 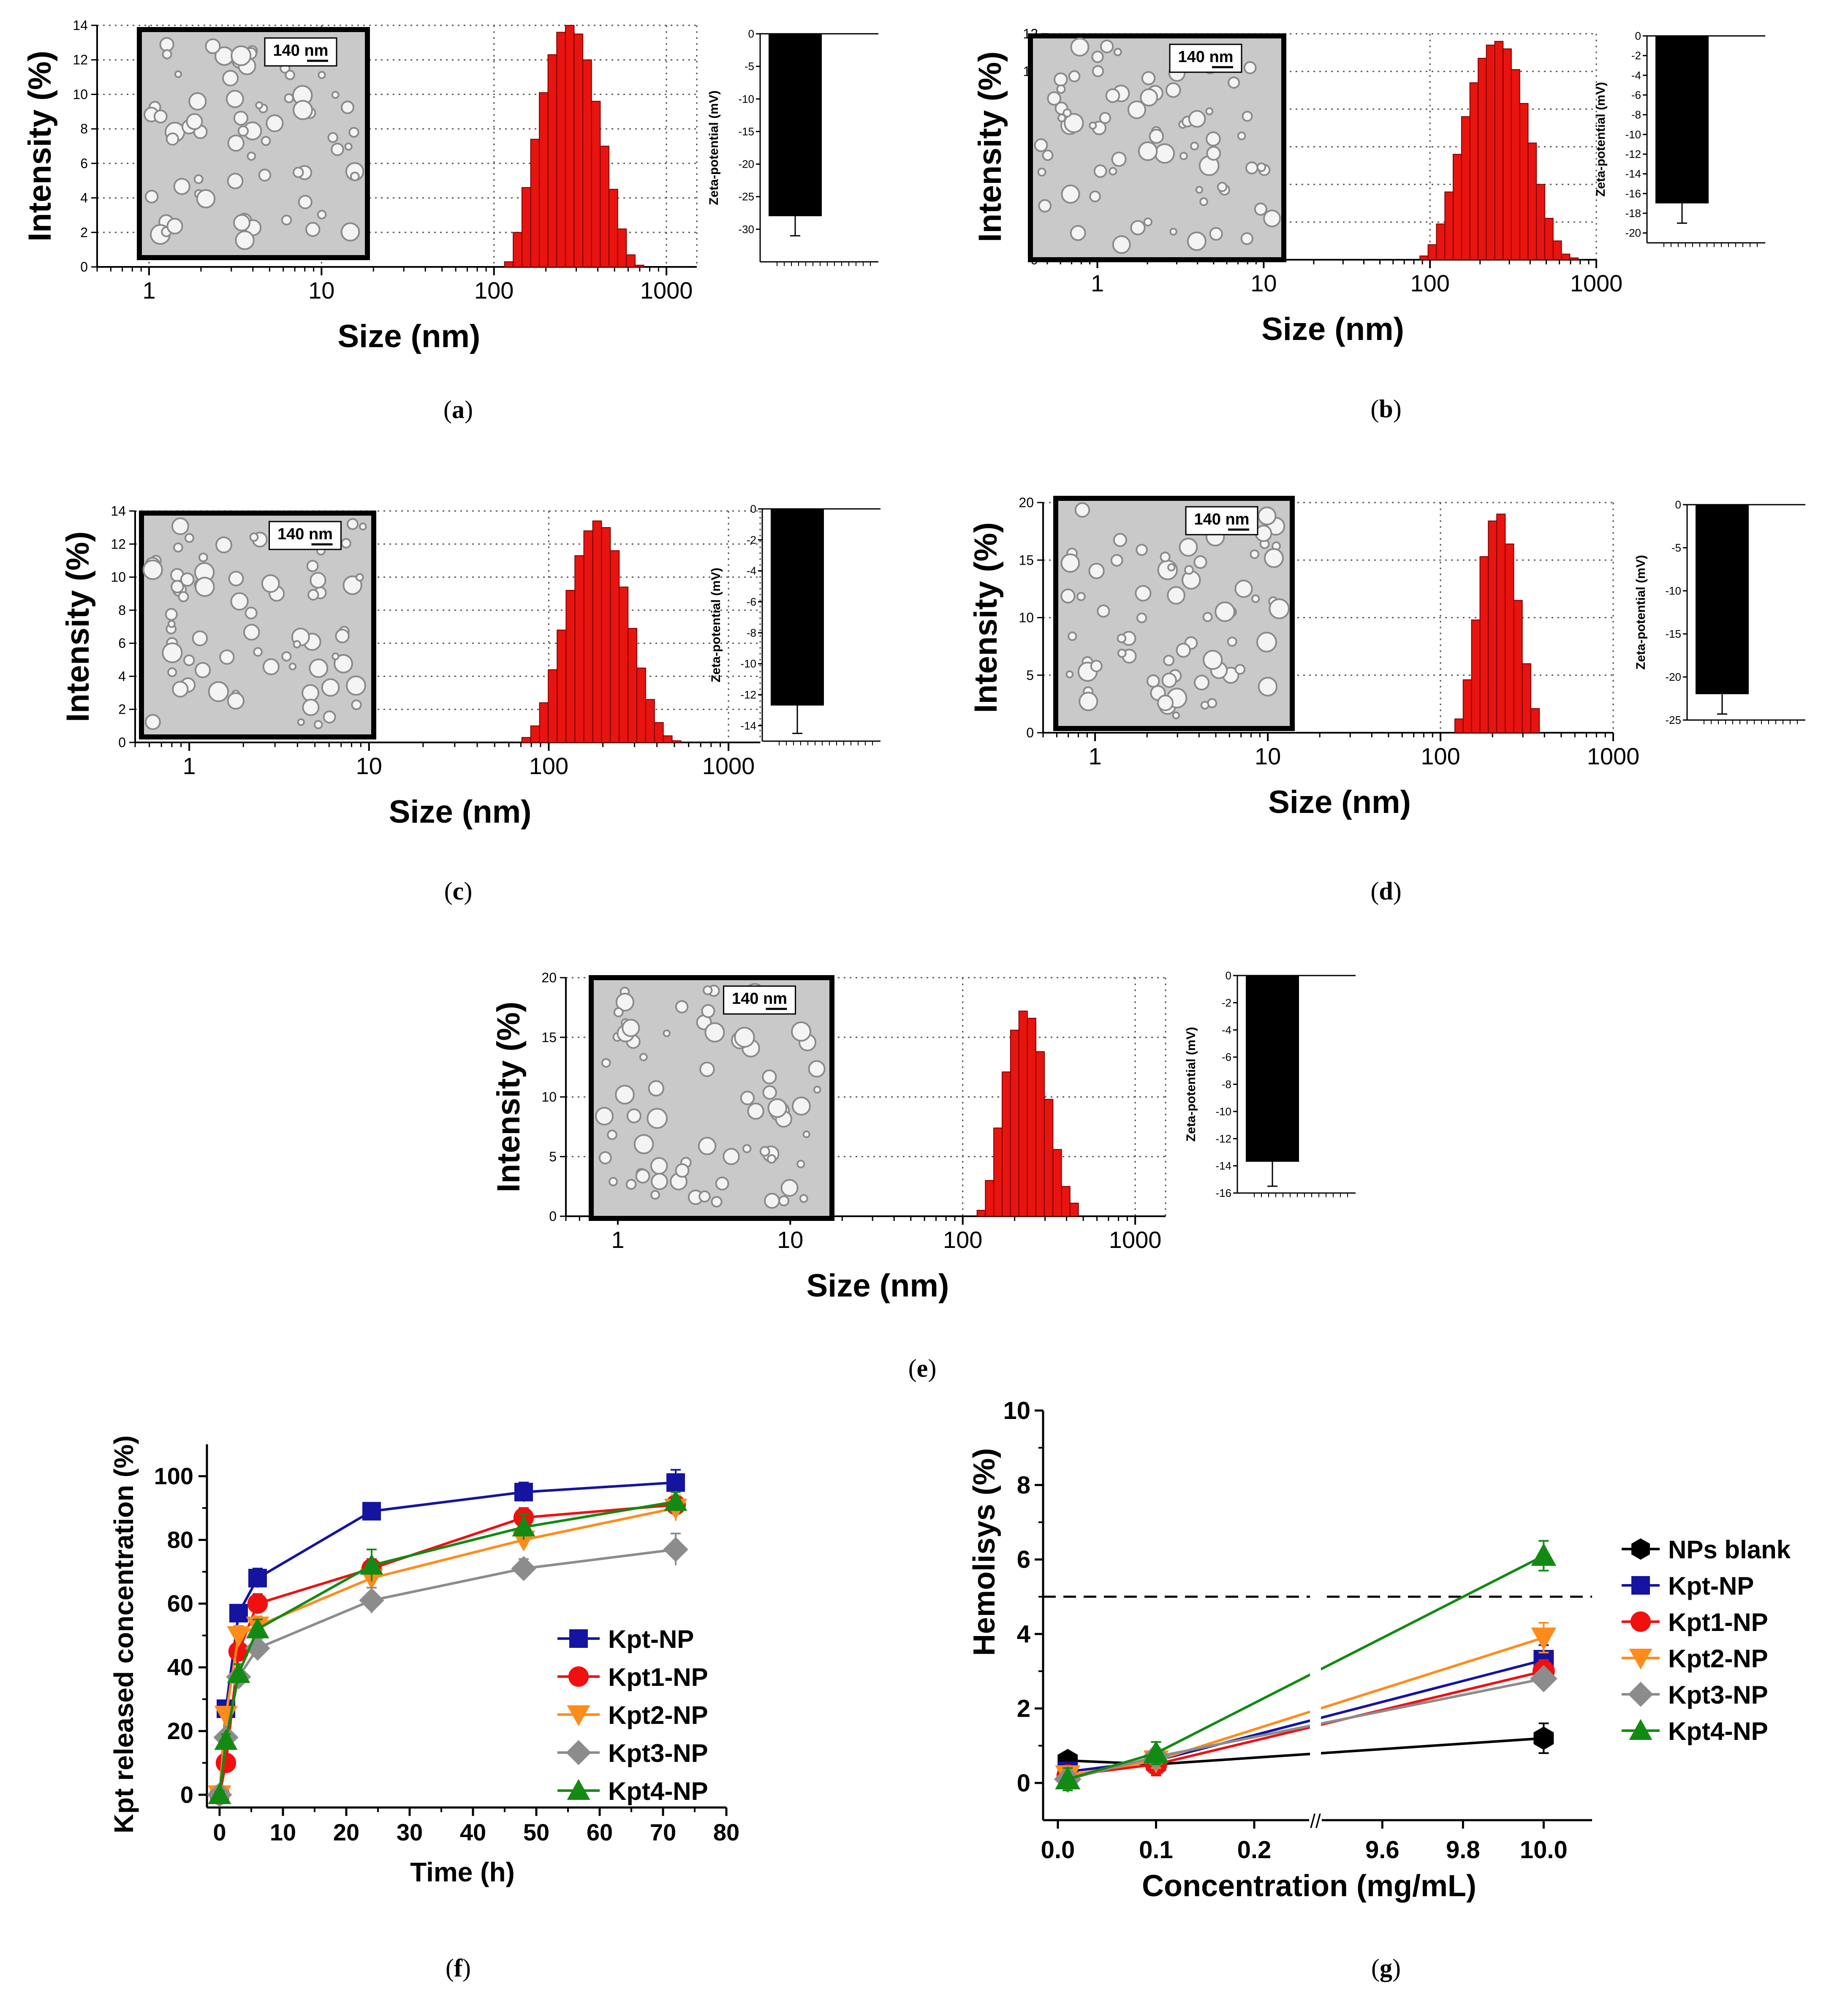 I want to click on y-tick-label: 15, so click(x=549, y=1037).